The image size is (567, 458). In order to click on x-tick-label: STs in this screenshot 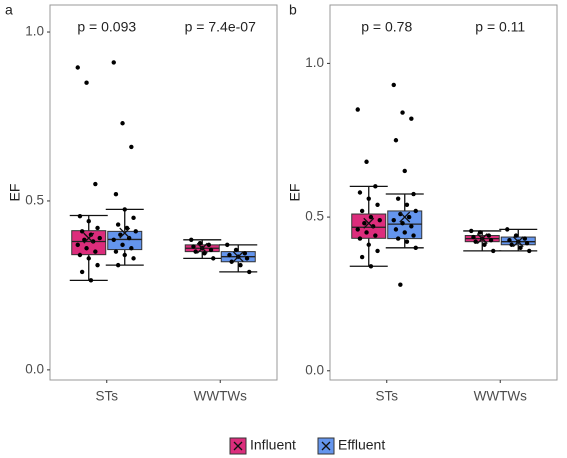, I will do `click(386, 396)`.